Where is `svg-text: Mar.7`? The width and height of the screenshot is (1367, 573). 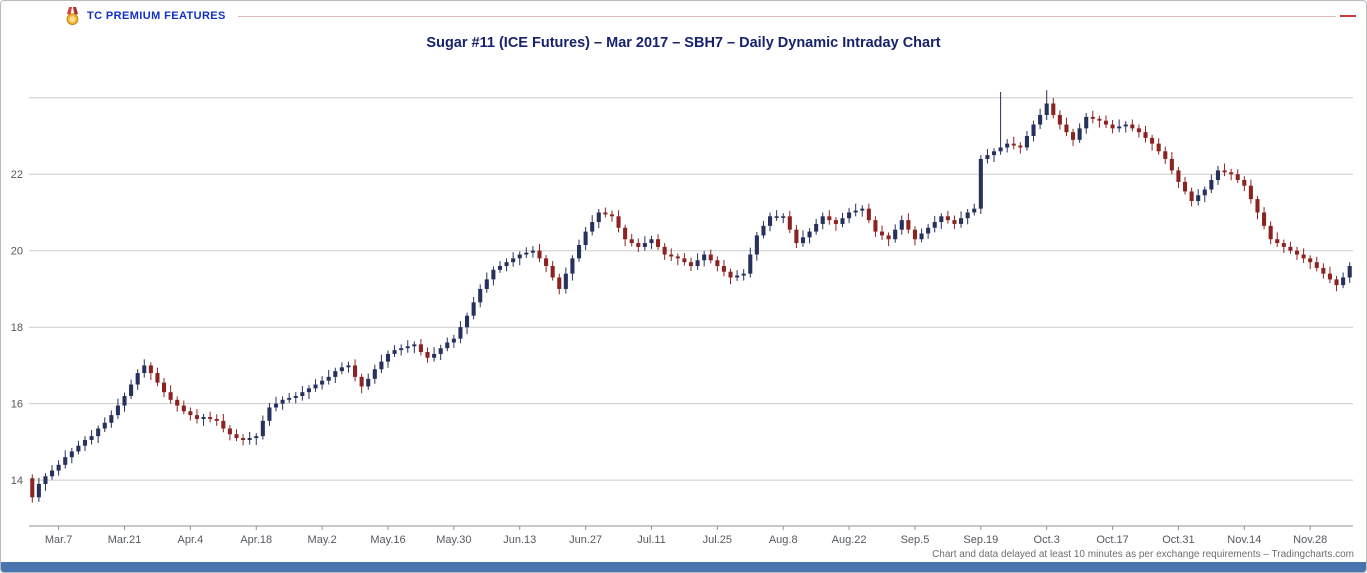 svg-text: Mar.7 is located at coordinates (59, 540).